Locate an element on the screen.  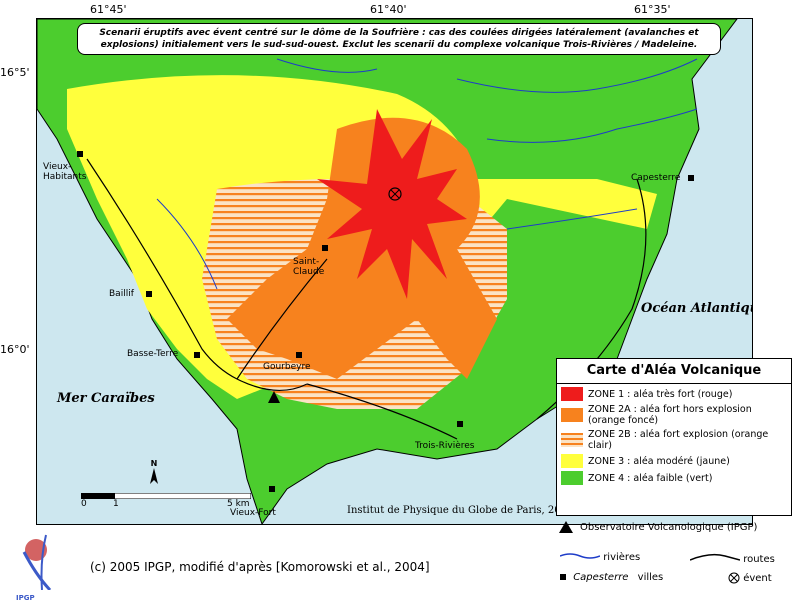
place-baillif: Baillif is located at coordinates (121, 294).